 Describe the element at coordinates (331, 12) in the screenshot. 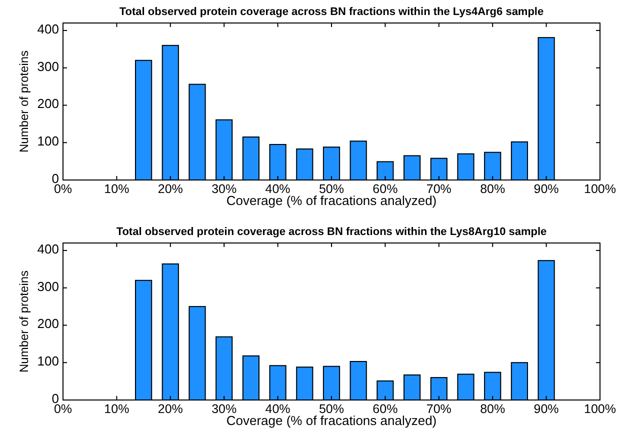

I see `chart-title: Total observed protein coverage across BN fractions within the Lys4Arg6 sample` at that location.